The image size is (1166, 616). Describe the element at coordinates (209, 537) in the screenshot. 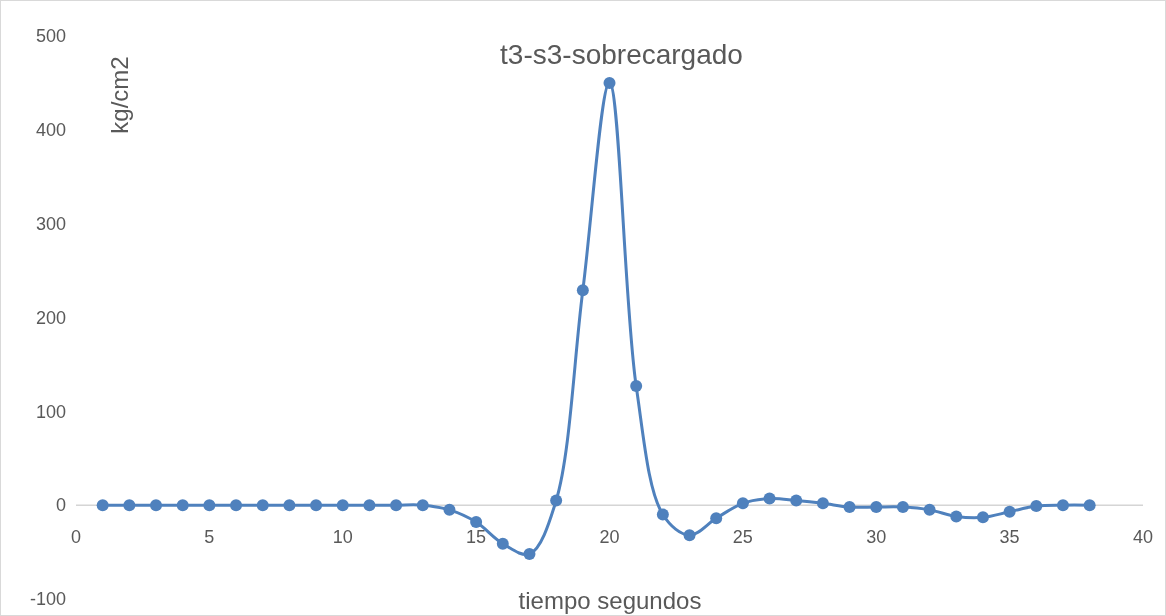

I see `x-tick-label: 5` at that location.